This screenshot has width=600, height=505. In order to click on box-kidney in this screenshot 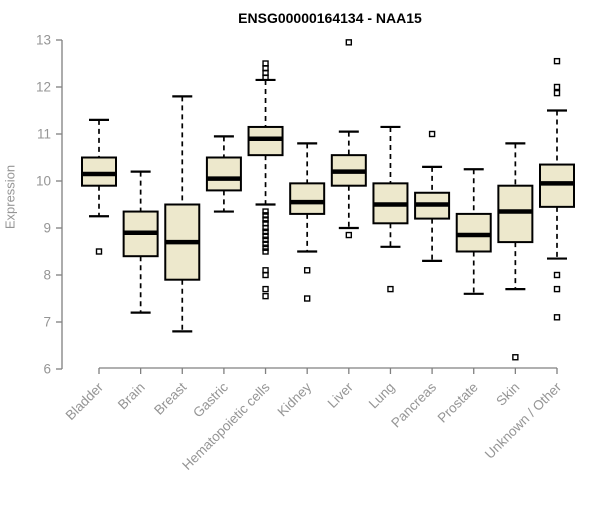, I will do `click(307, 222)`.